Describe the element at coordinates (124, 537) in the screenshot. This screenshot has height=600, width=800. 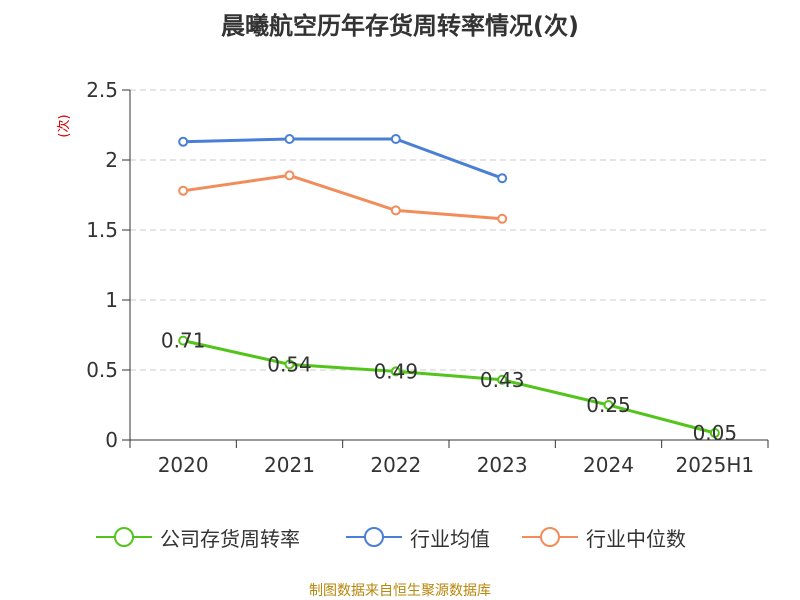
I see `legend-marker-company-icon` at that location.